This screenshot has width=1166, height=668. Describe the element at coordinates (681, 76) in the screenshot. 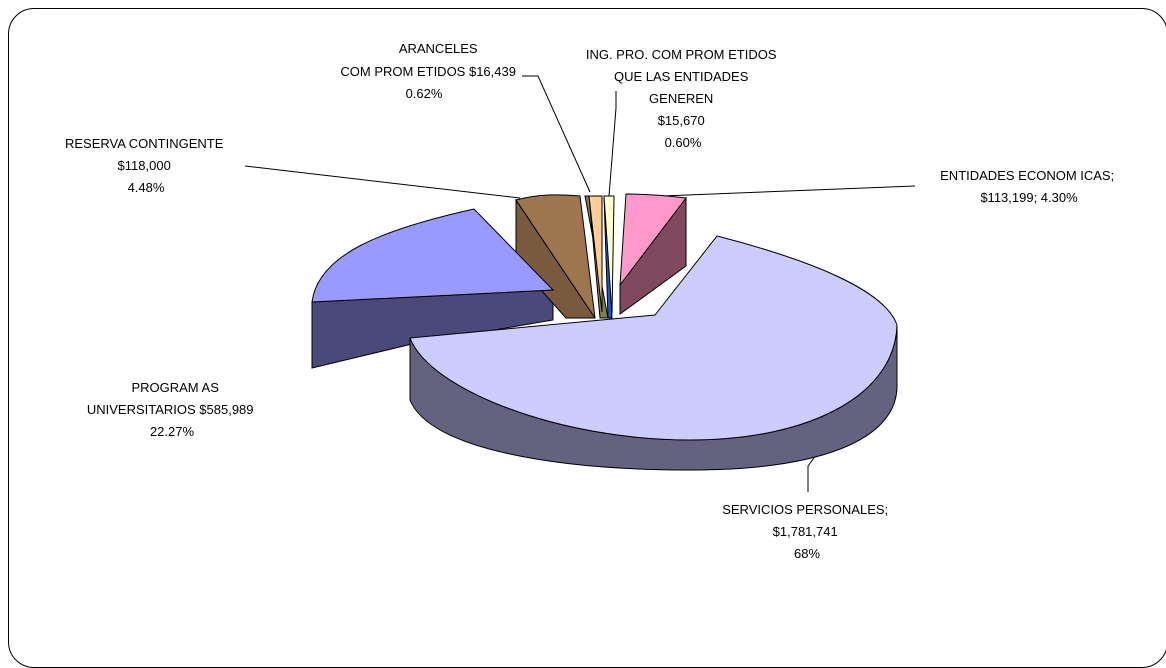

I see `data-label-line: QUE LAS ENTIDADES` at that location.